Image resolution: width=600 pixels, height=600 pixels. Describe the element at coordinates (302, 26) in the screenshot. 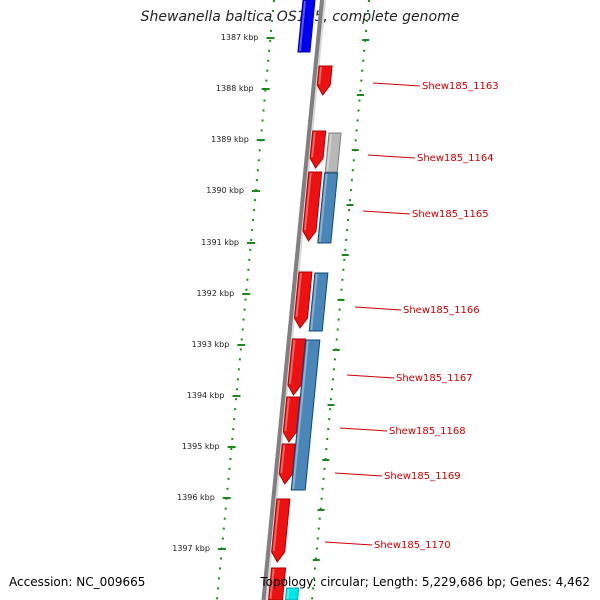

I see `blue-feature-highlight` at that location.